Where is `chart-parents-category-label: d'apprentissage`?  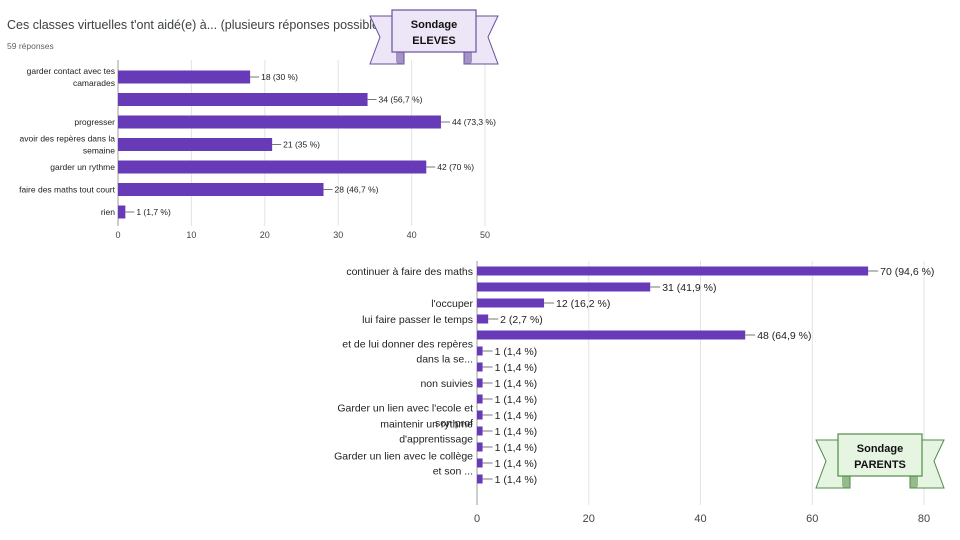
chart-parents-category-label: d'apprentissage is located at coordinates (436, 439).